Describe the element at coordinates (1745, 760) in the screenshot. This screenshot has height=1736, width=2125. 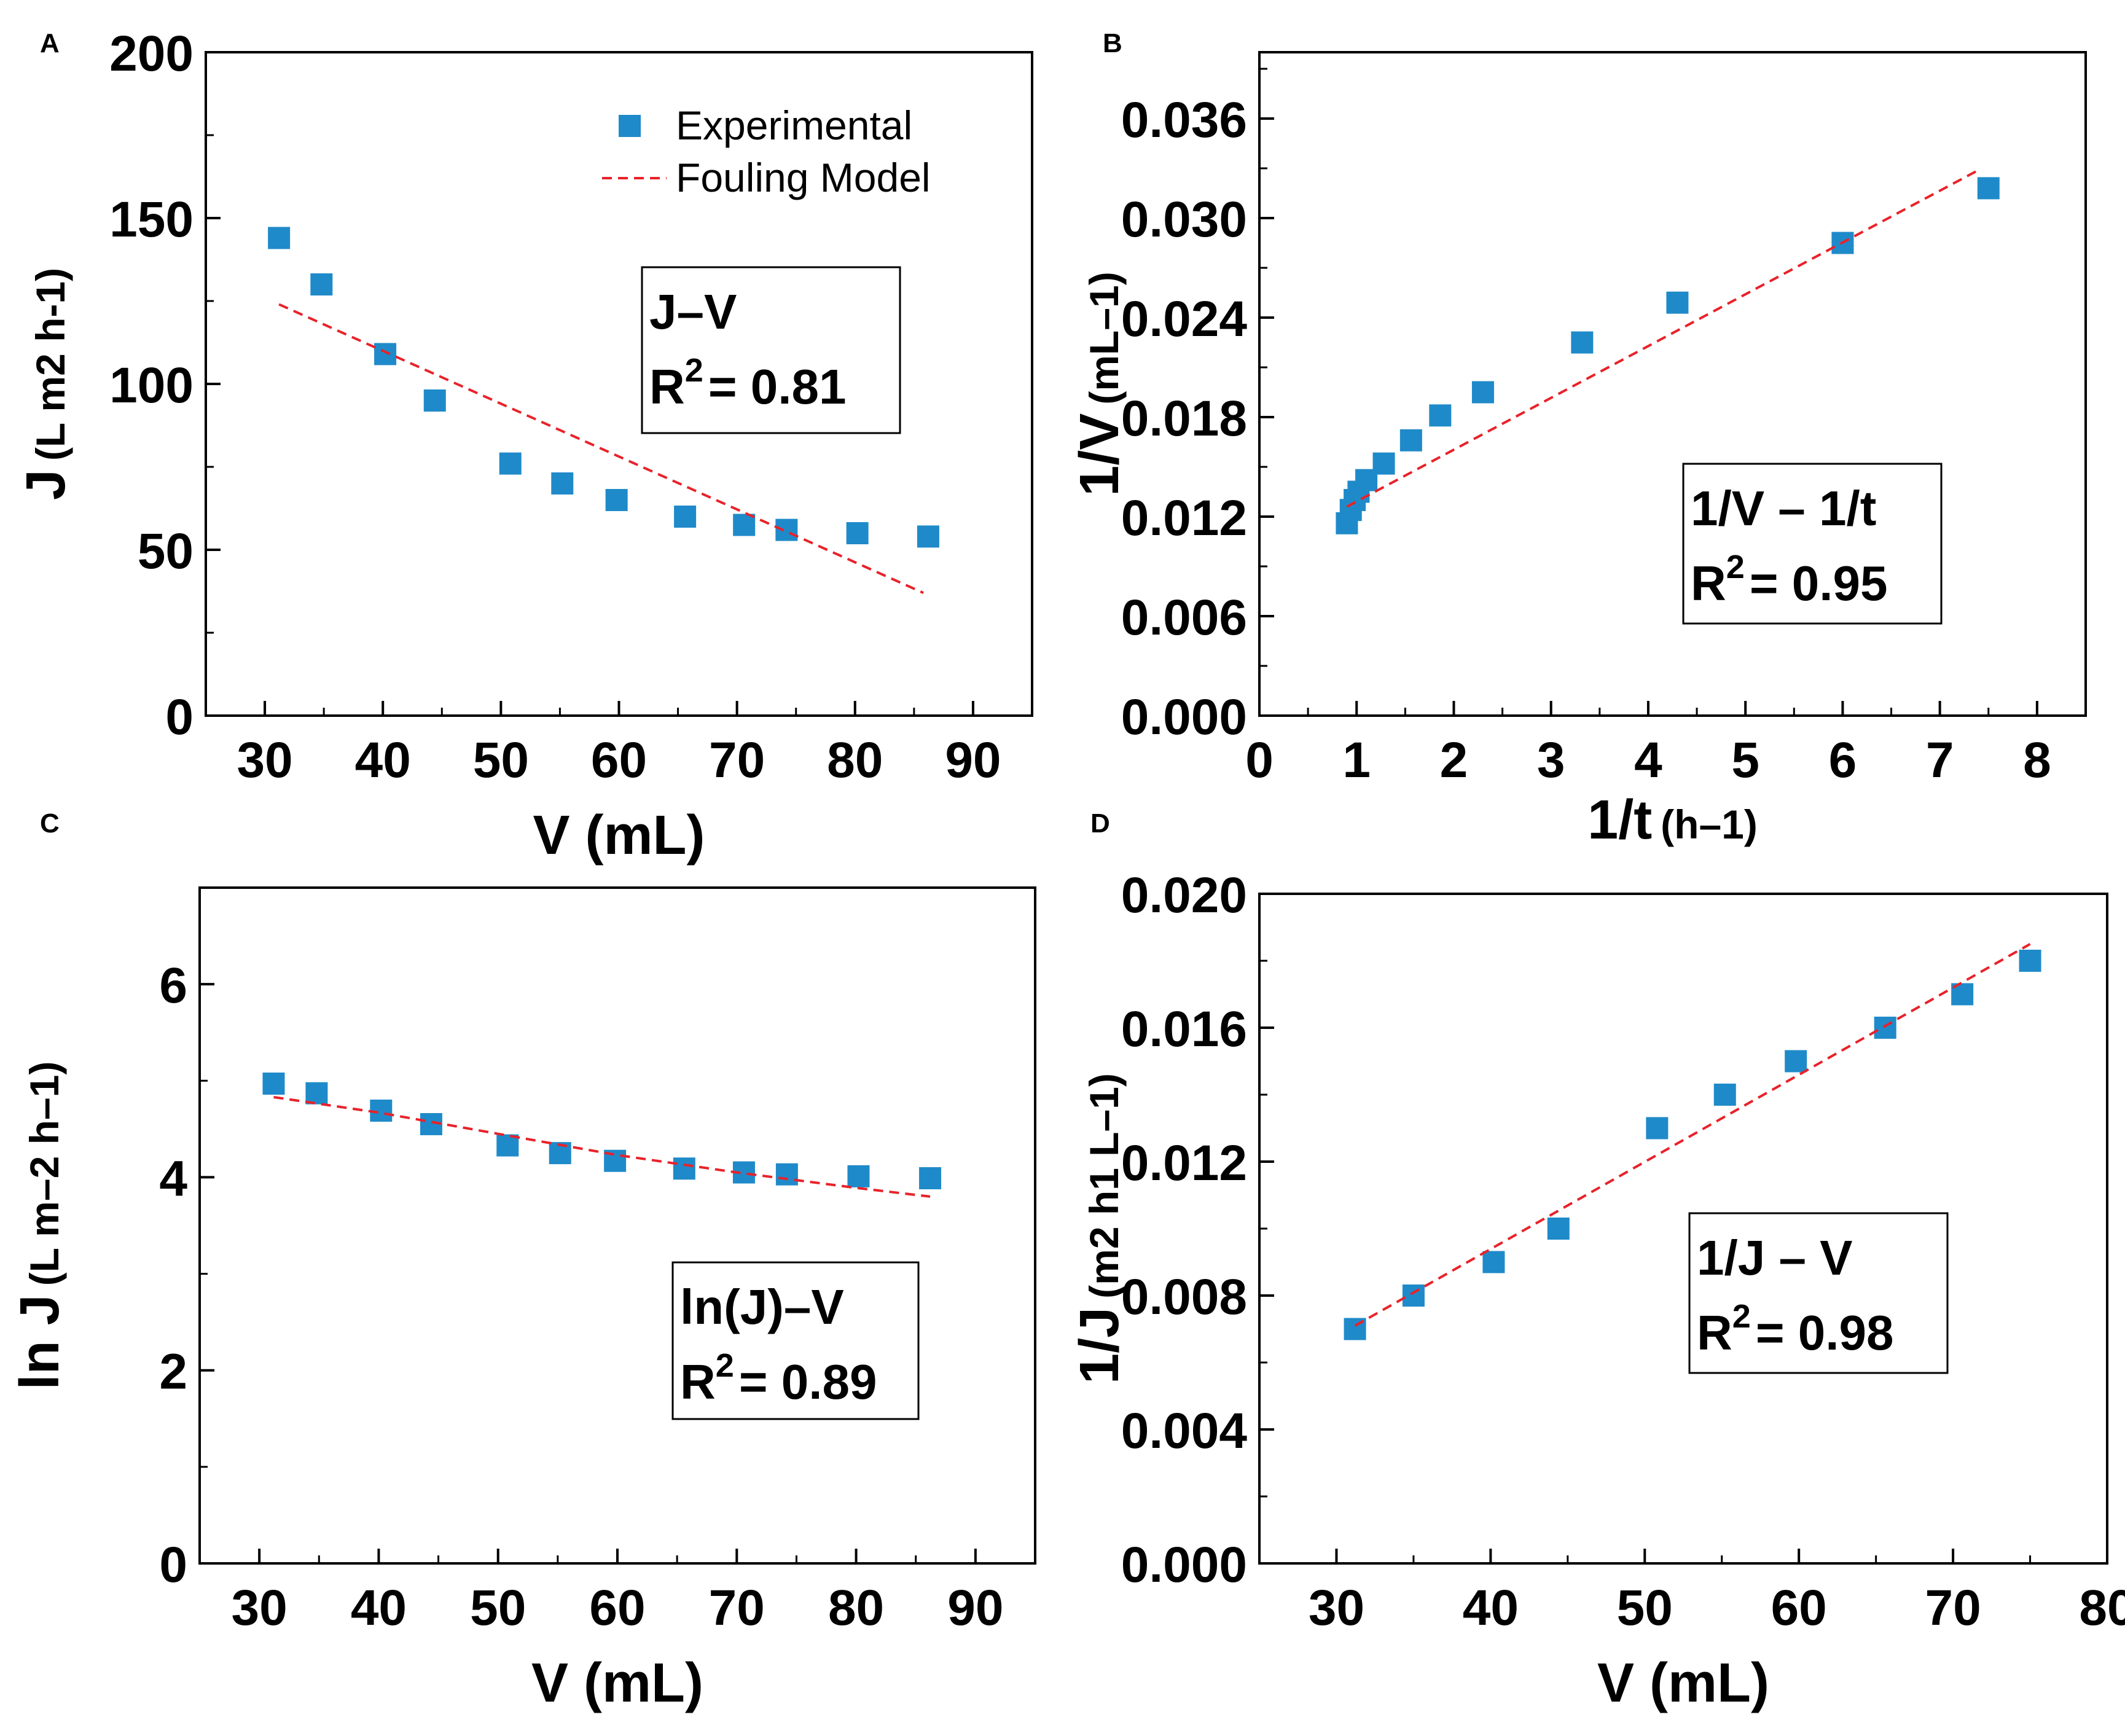
I see `x-tick-label: 5` at that location.